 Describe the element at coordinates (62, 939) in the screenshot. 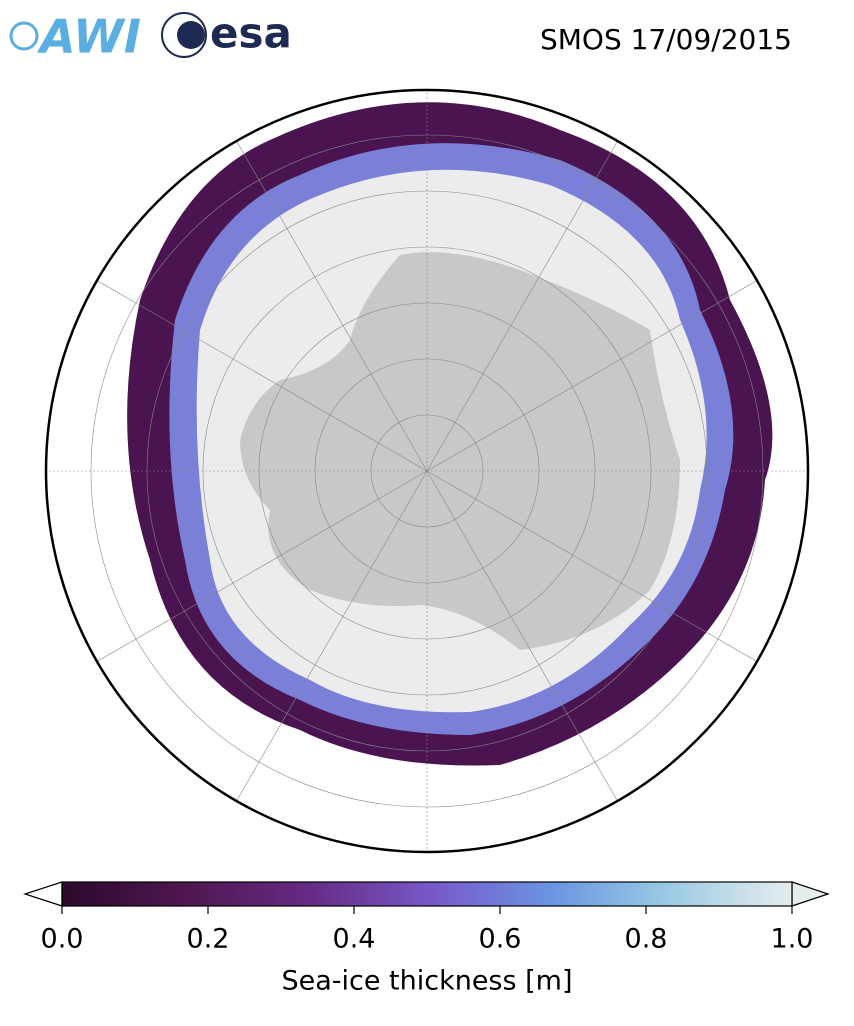

I see `colorbar-tick-label: 0.0` at that location.